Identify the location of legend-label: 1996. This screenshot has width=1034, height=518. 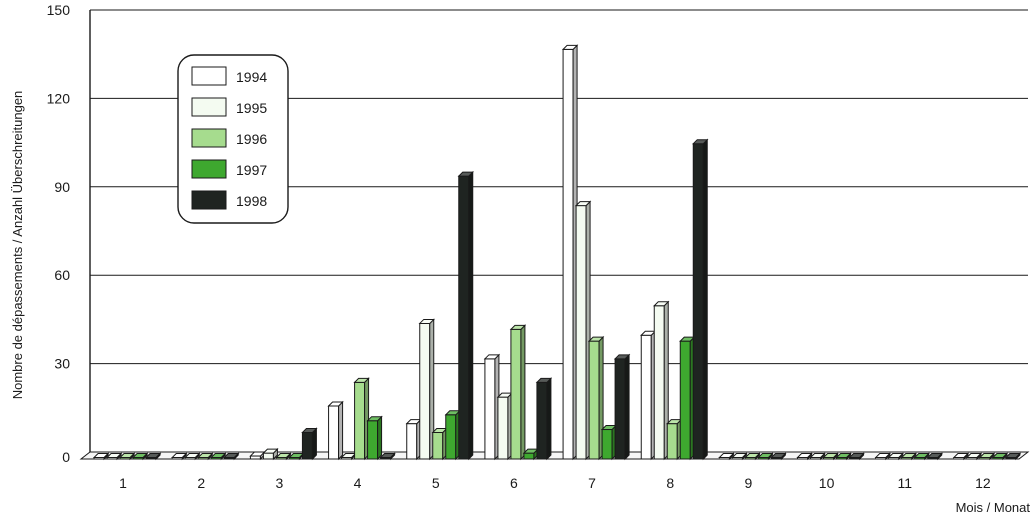
(251, 139).